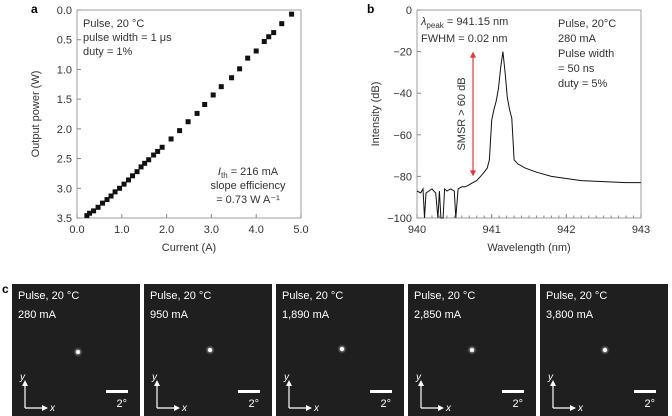  I want to click on chart-b-condition-4: duty = 5%, so click(582, 84).